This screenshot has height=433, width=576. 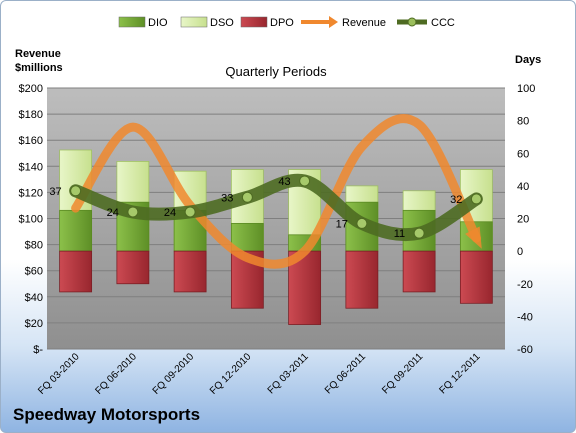 I want to click on ccc-data-label: 32, so click(x=456, y=200).